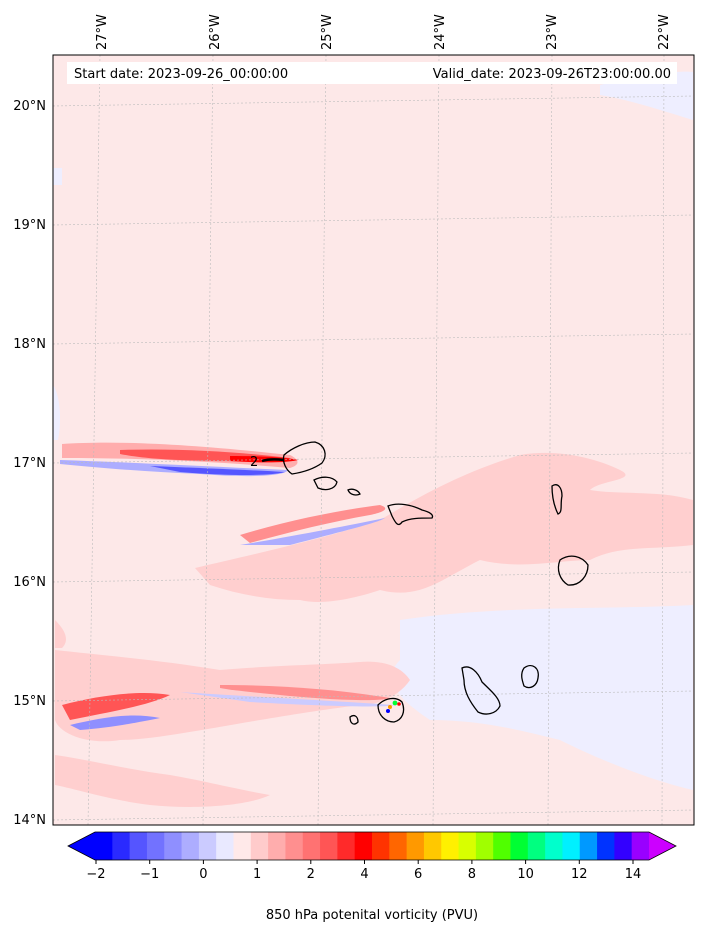 The image size is (703, 935). I want to click on colorbar-tick-label: 2, so click(311, 874).